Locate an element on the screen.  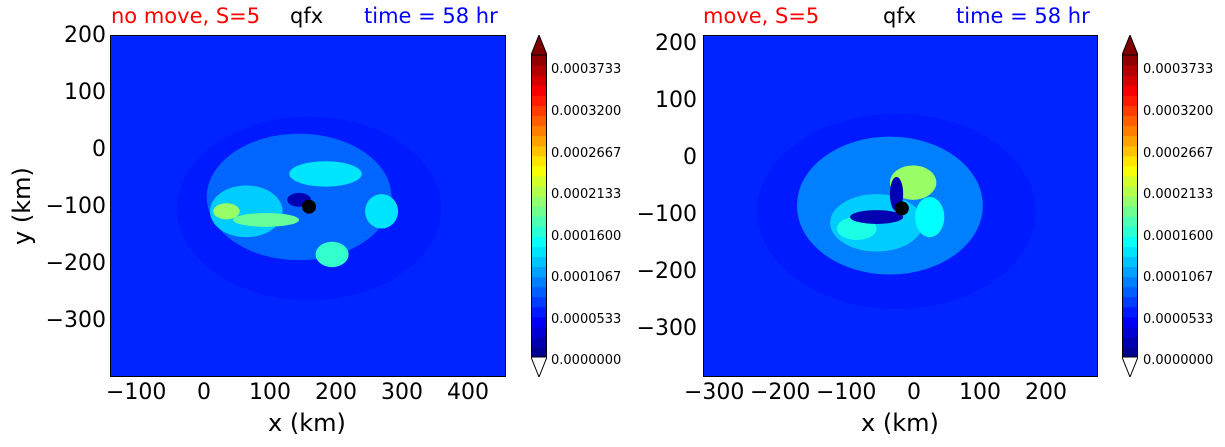
x-tick-label: −300 is located at coordinates (714, 392).